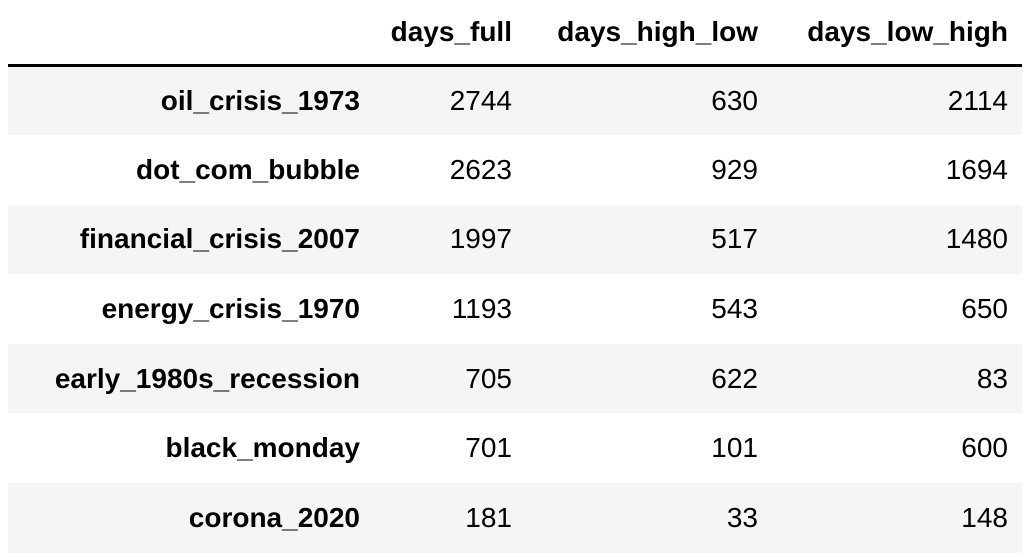 This screenshot has width=1026, height=558. What do you see at coordinates (260, 101) in the screenshot?
I see `row-index-label: oil_crisis_1973` at bounding box center [260, 101].